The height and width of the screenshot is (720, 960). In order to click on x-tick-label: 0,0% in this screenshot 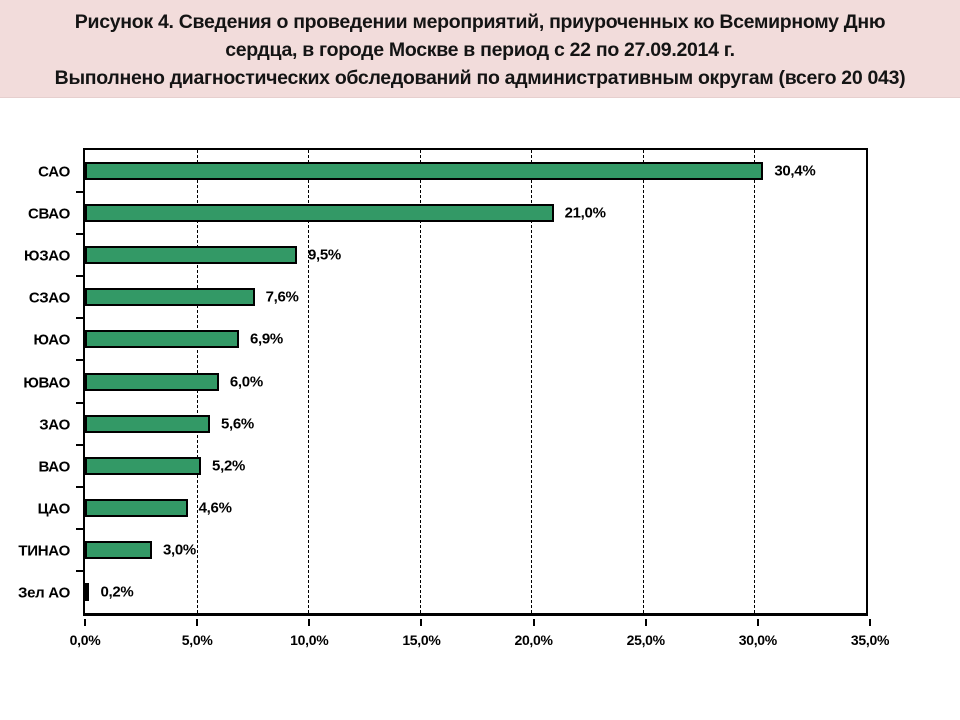, I will do `click(85, 640)`.